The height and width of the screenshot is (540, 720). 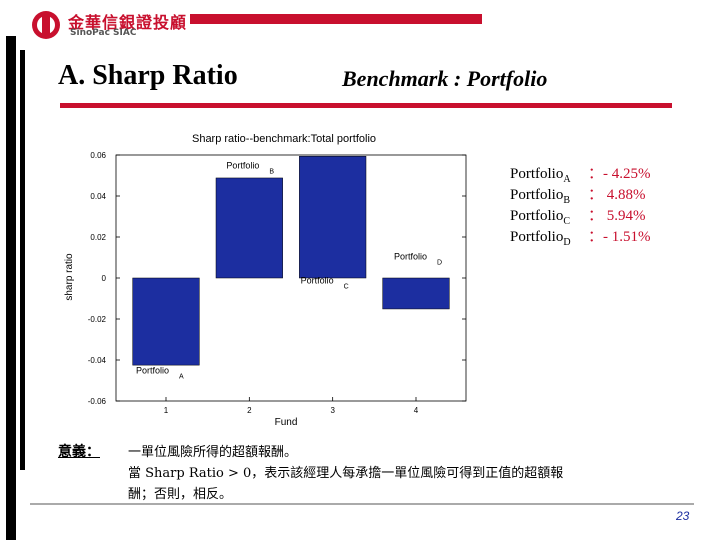 I want to click on bar-label-A: Portfolio, so click(x=152, y=370).